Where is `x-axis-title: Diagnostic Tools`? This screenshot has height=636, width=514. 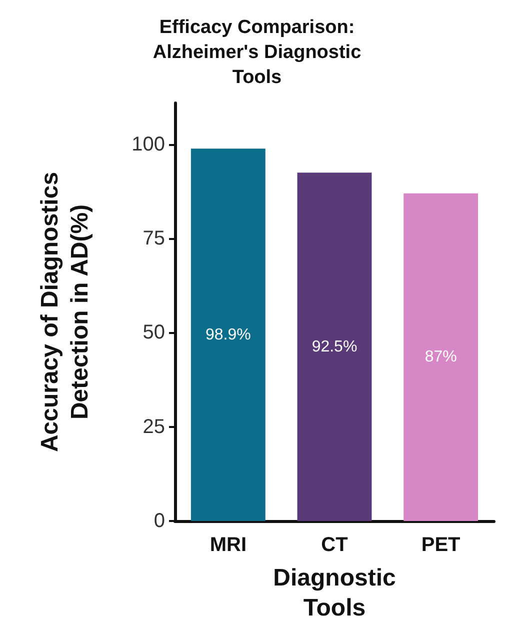
x-axis-title: Diagnostic Tools is located at coordinates (334, 593).